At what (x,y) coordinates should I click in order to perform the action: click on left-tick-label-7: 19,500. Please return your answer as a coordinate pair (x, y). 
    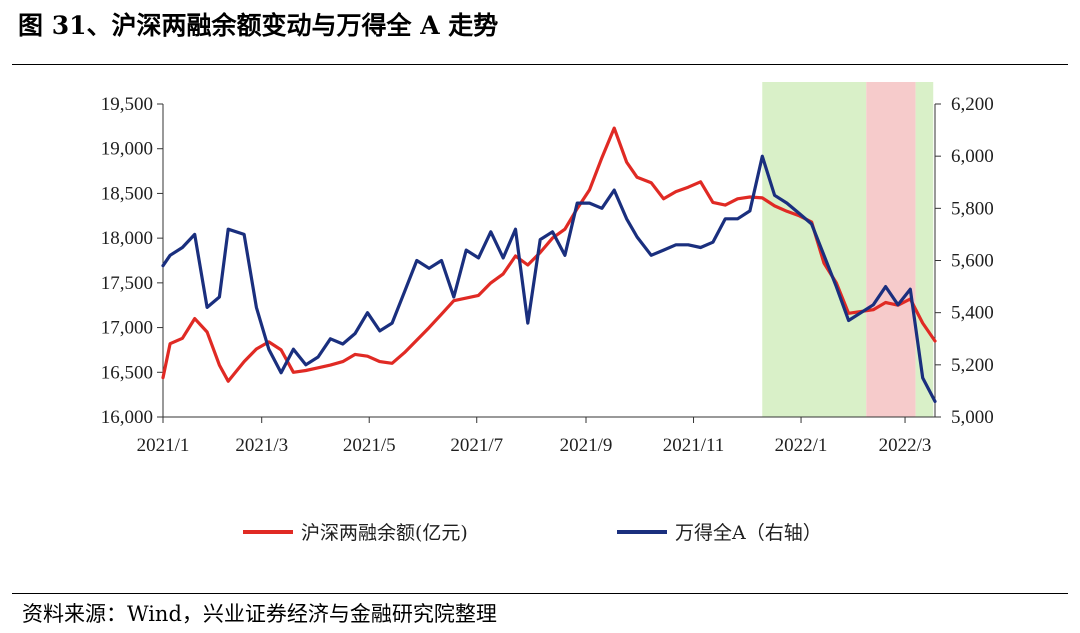
    Looking at the image, I should click on (127, 104).